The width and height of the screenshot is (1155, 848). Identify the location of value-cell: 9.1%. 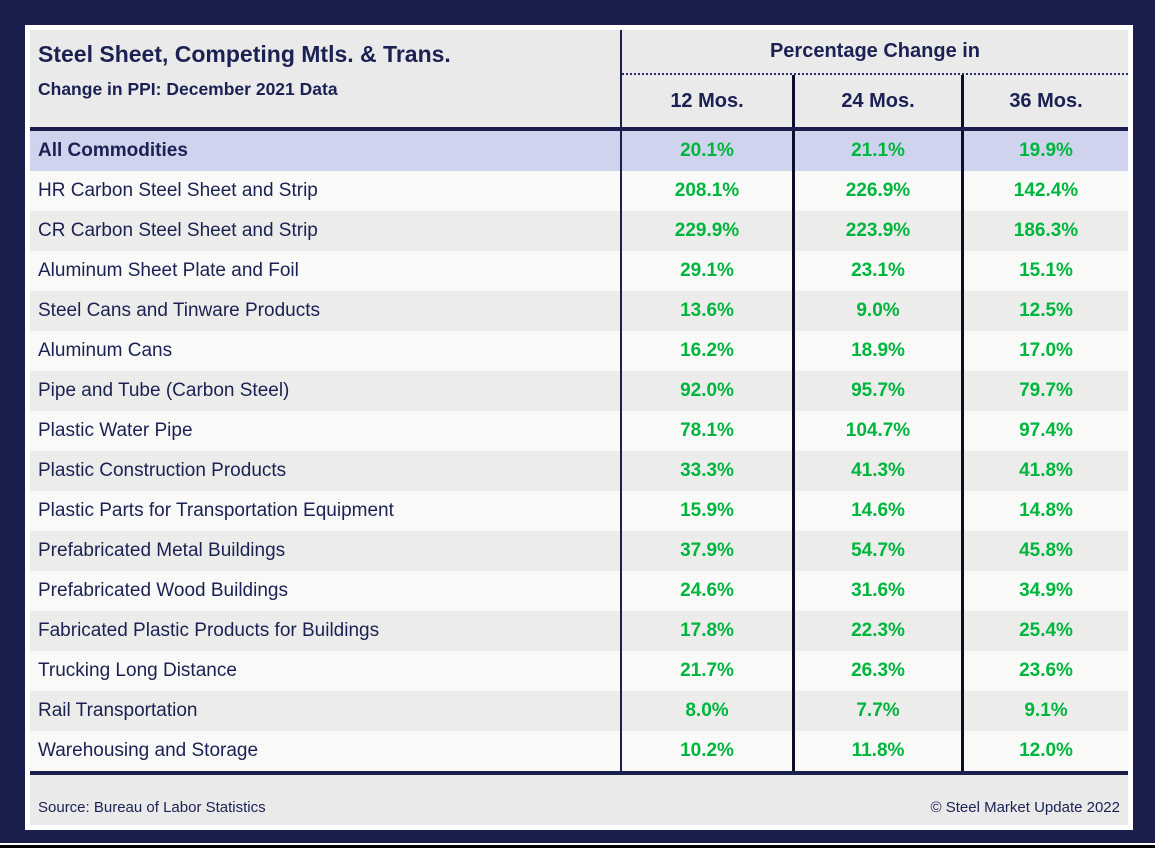
(1044, 711).